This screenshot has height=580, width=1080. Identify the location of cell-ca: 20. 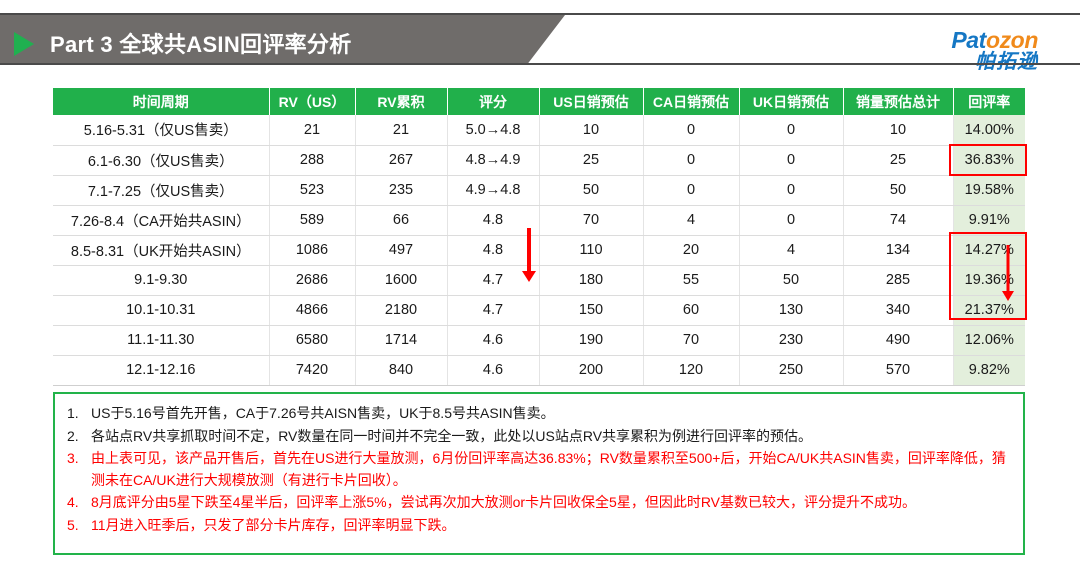
(691, 250).